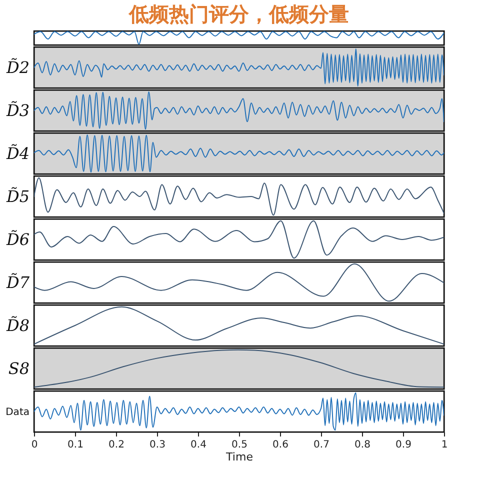 The image size is (480, 480). I want to click on x-tick-label: 0.8, so click(362, 445).